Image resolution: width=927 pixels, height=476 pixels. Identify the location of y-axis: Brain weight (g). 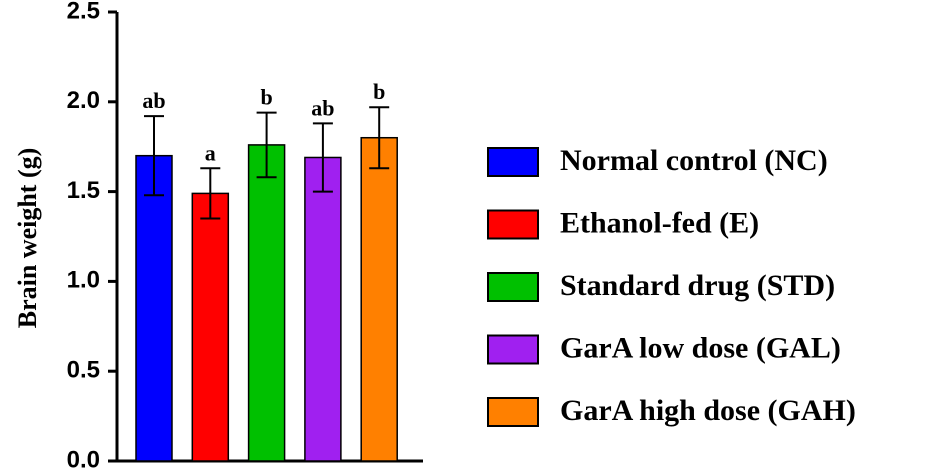
(66, 236).